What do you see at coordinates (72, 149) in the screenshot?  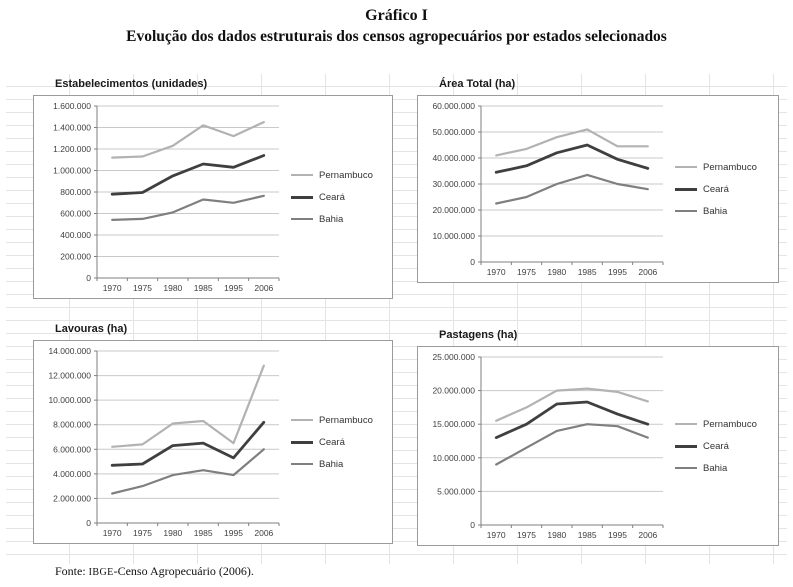 I see `y-tick-label: 1.200.000` at bounding box center [72, 149].